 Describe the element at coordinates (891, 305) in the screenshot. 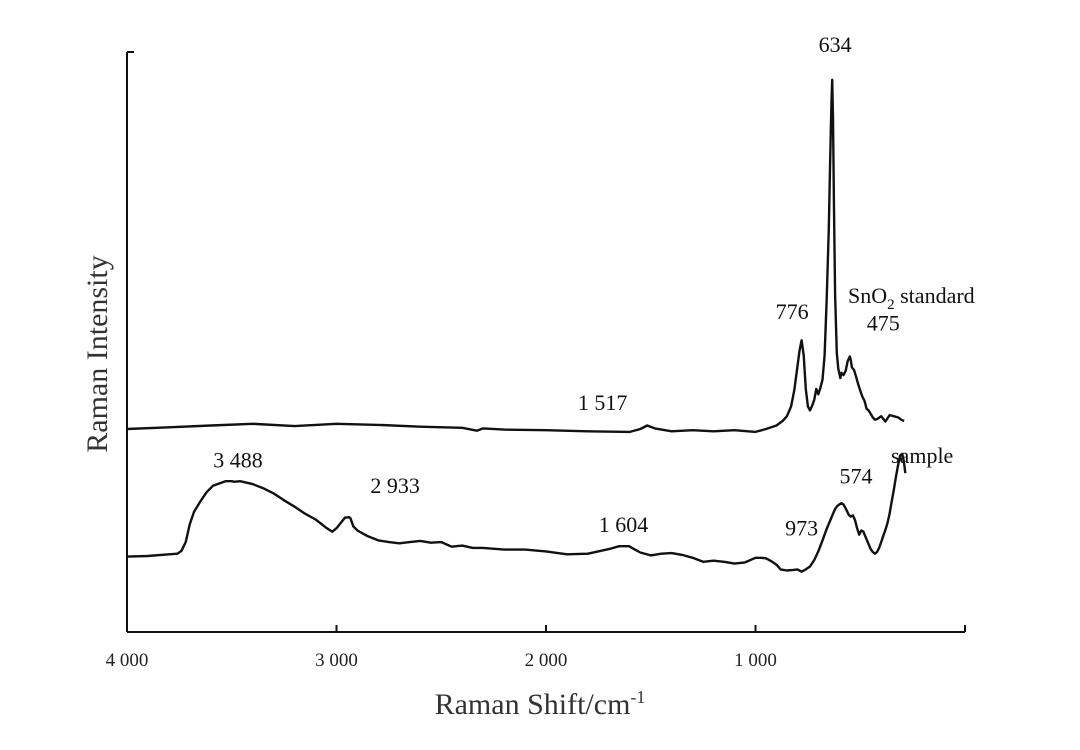

I see `series-label-subscript: 2` at that location.